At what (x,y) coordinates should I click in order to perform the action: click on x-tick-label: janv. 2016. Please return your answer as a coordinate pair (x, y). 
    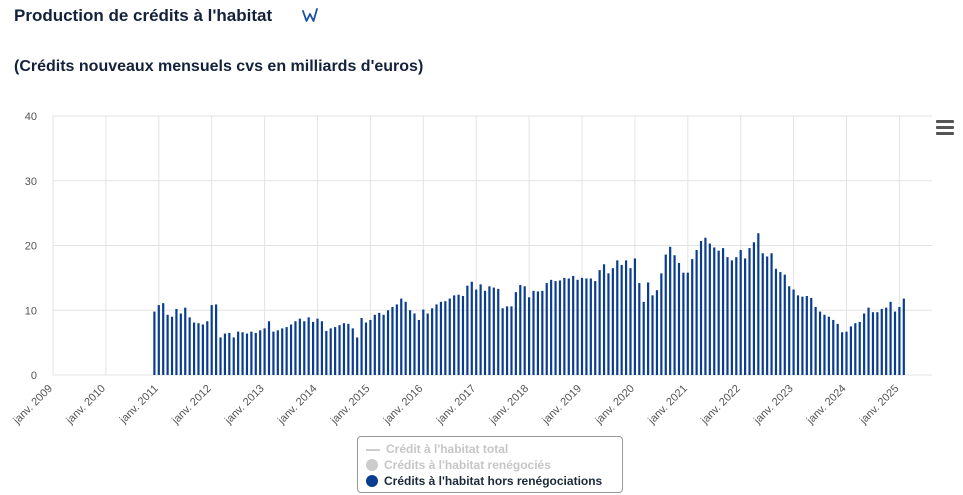
    Looking at the image, I should click on (403, 405).